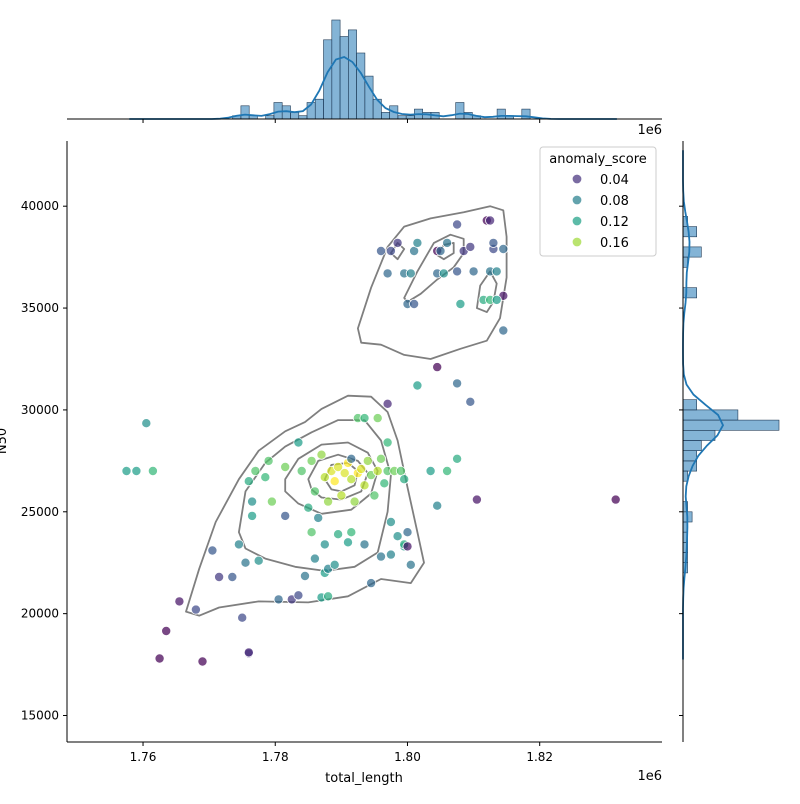  Describe the element at coordinates (614, 180) in the screenshot. I see `legend-label: 0.04` at that location.